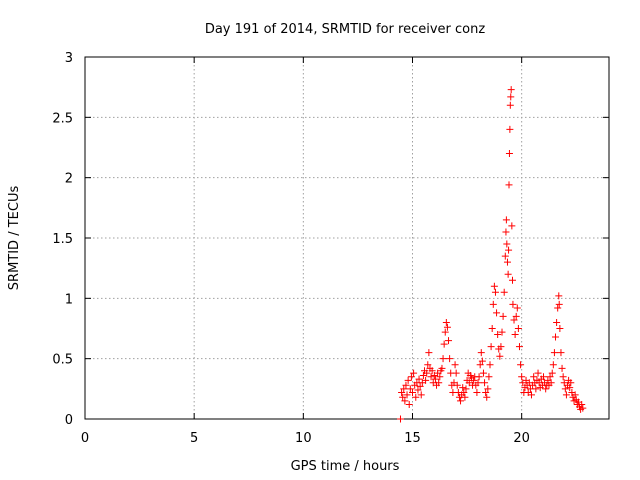 The image size is (640, 480). Describe the element at coordinates (69, 420) in the screenshot. I see `y-tick-label: 0` at that location.